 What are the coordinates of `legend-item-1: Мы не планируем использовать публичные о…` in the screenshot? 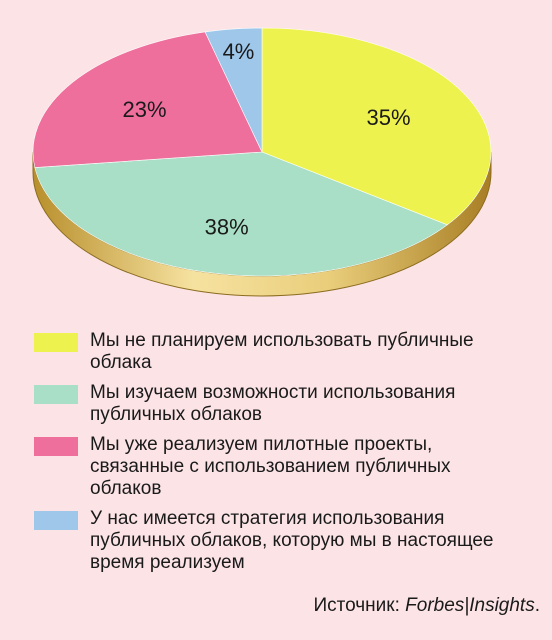 It's located at (289, 352).